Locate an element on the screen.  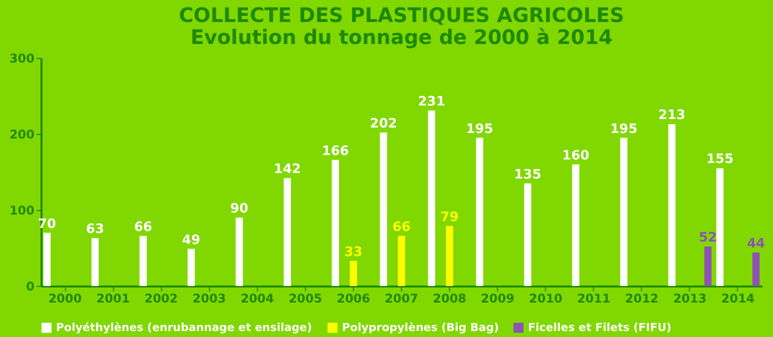
text: COLLECTE DES PLASTIQUES AGRICOLES is located at coordinates (401, 15).